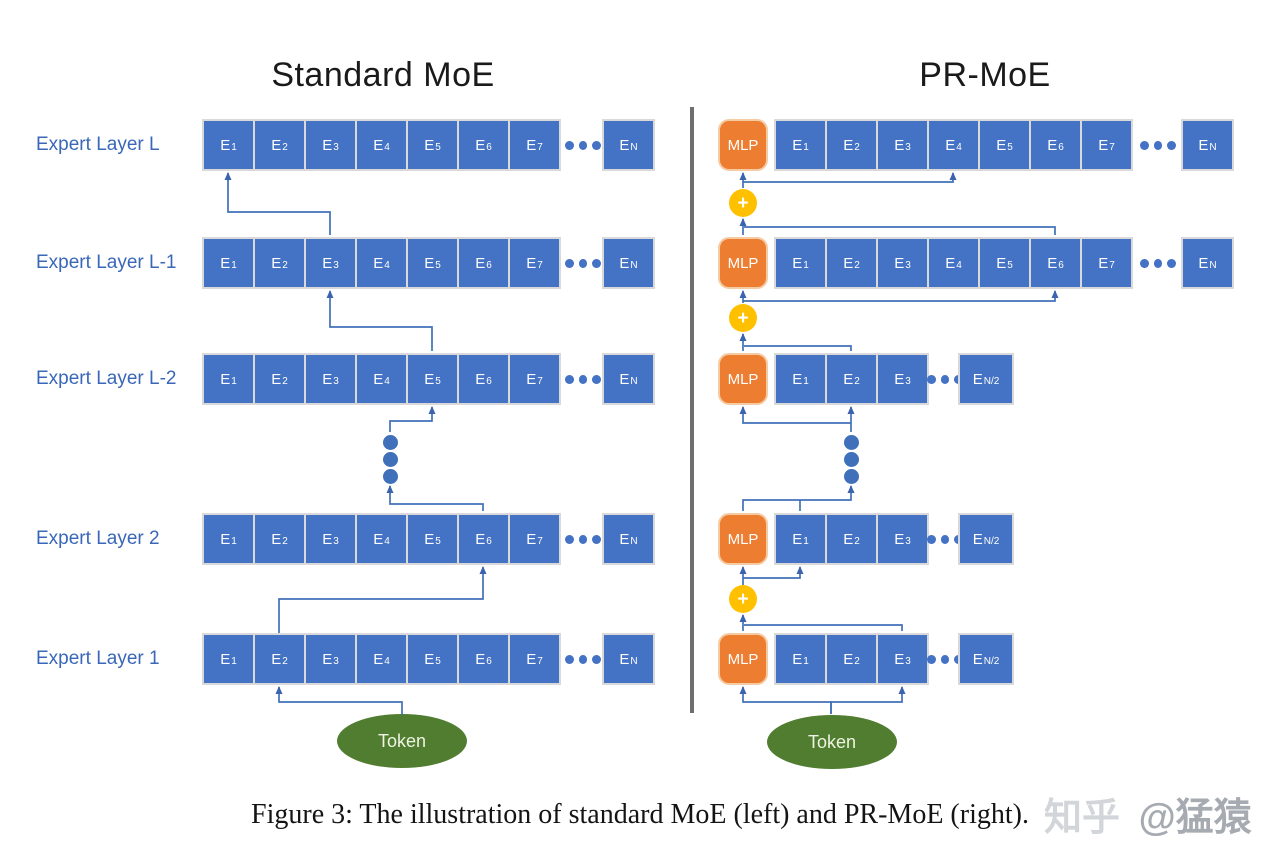 The image size is (1280, 862). What do you see at coordinates (98, 144) in the screenshot?
I see `expert-layer-label: Expert Layer L` at bounding box center [98, 144].